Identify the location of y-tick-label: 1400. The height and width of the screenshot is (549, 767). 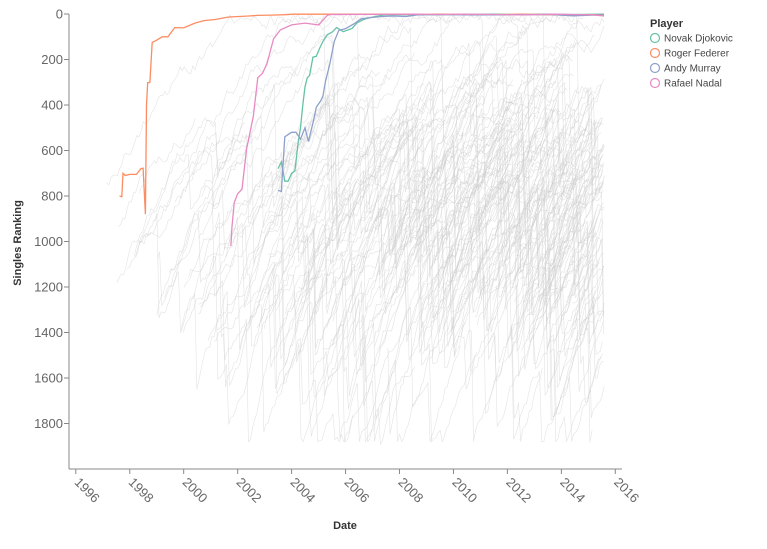
(48, 332).